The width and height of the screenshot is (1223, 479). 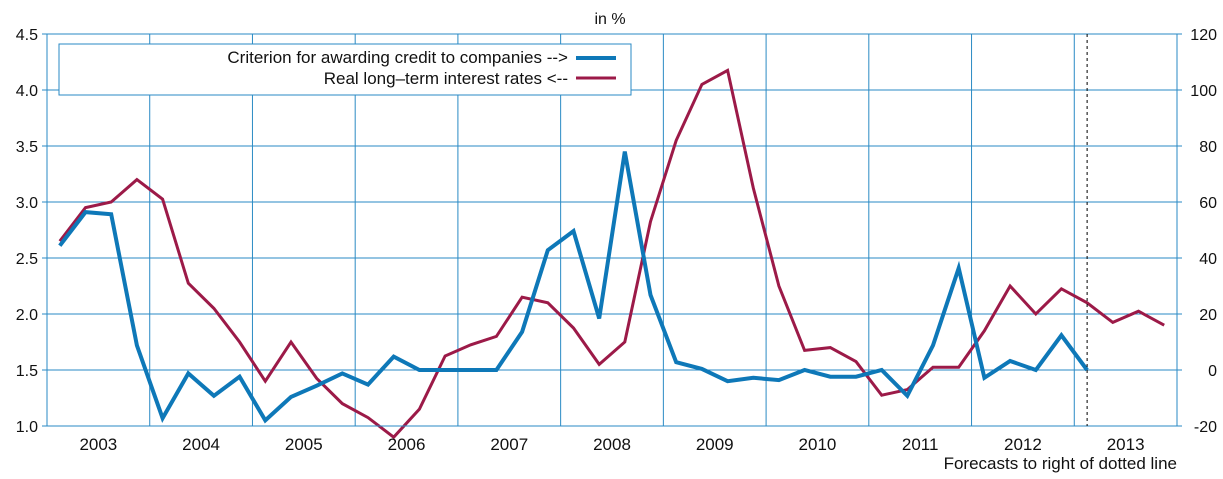 I want to click on x-tick-label: 2005, so click(x=304, y=444).